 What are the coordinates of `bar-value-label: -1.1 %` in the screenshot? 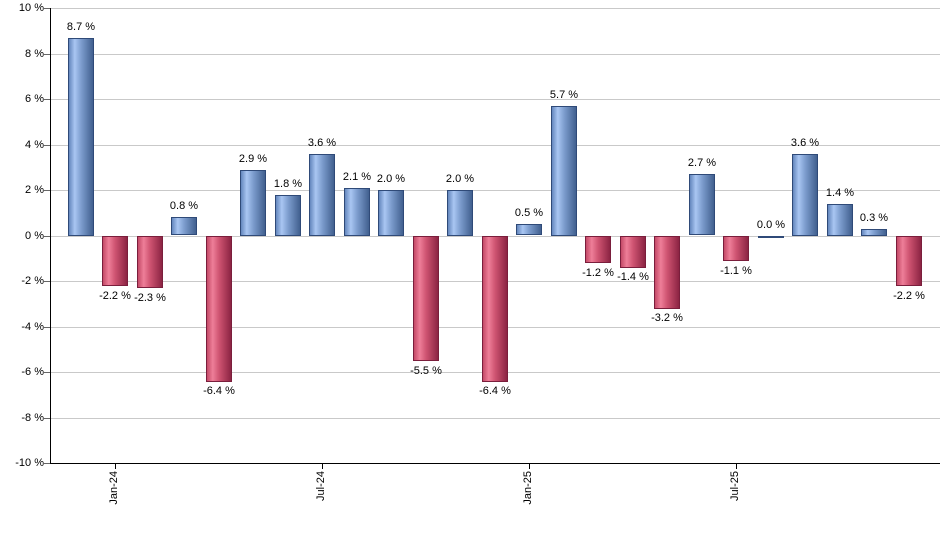 It's located at (736, 271).